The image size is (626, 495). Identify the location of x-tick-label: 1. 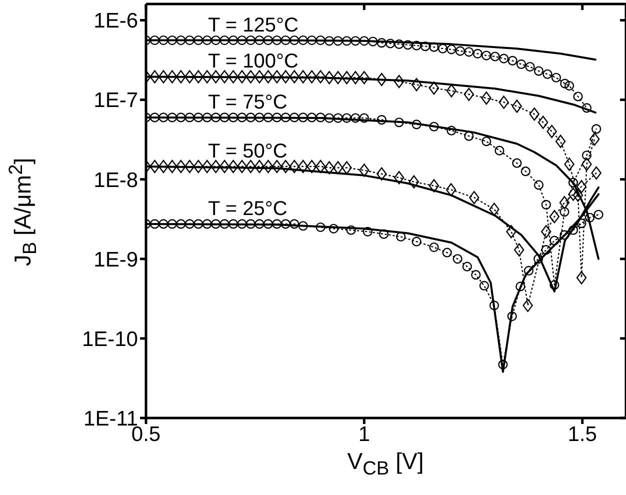
(364, 434).